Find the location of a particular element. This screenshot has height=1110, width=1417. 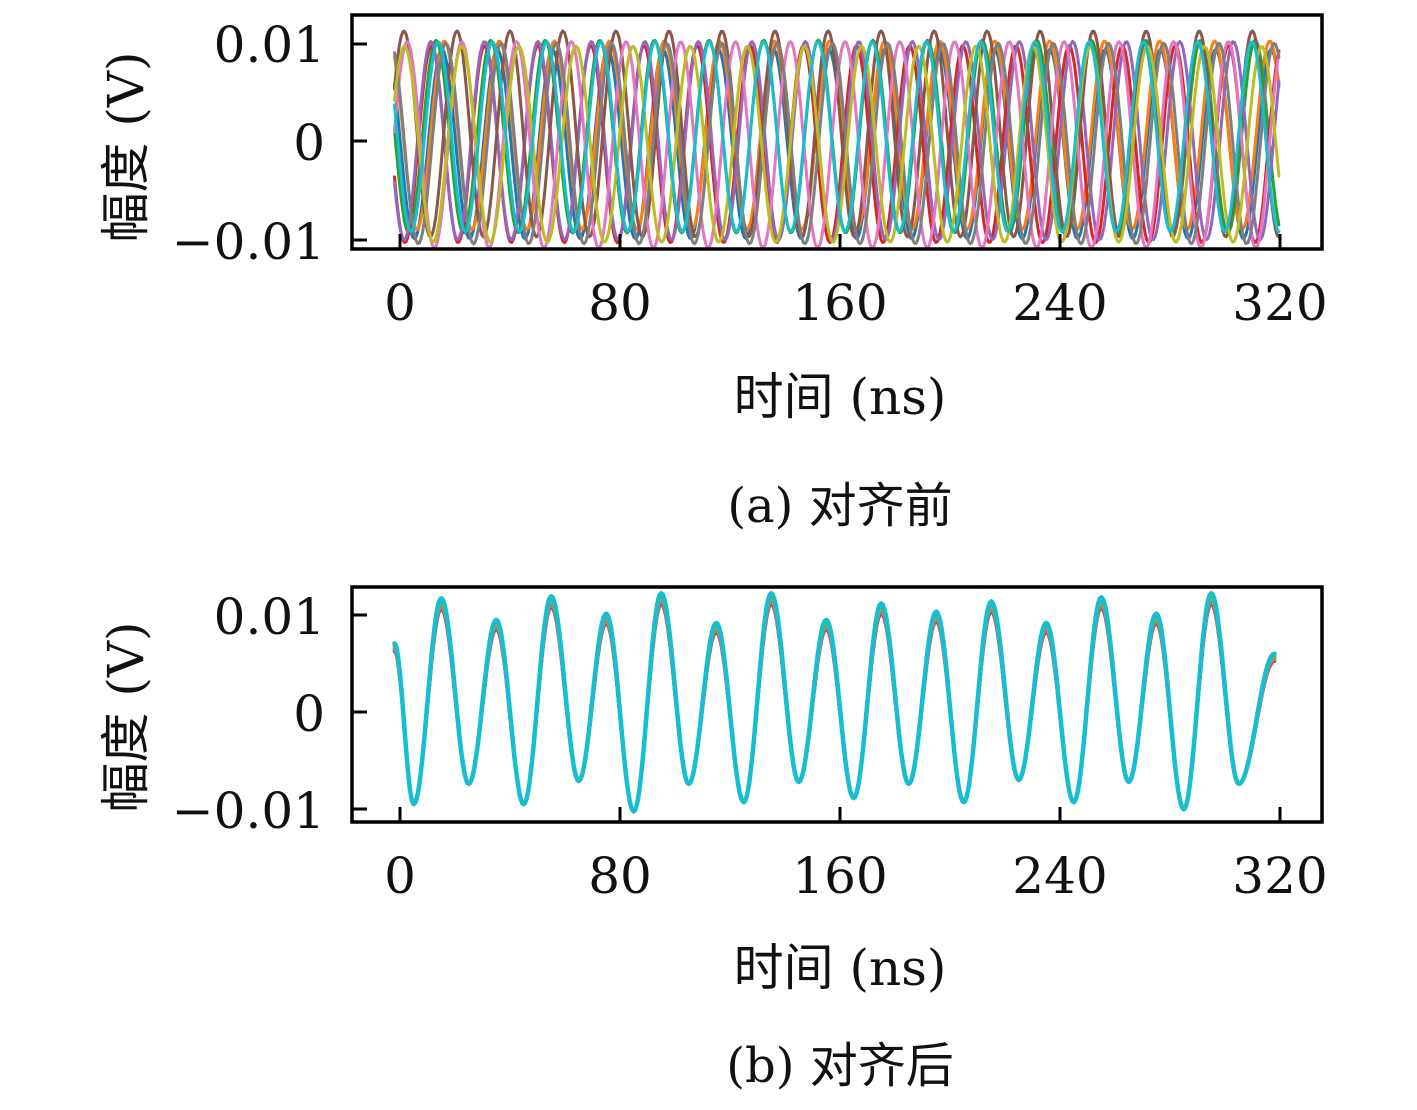

x-tick-label-b-0: 0 is located at coordinates (400, 876).